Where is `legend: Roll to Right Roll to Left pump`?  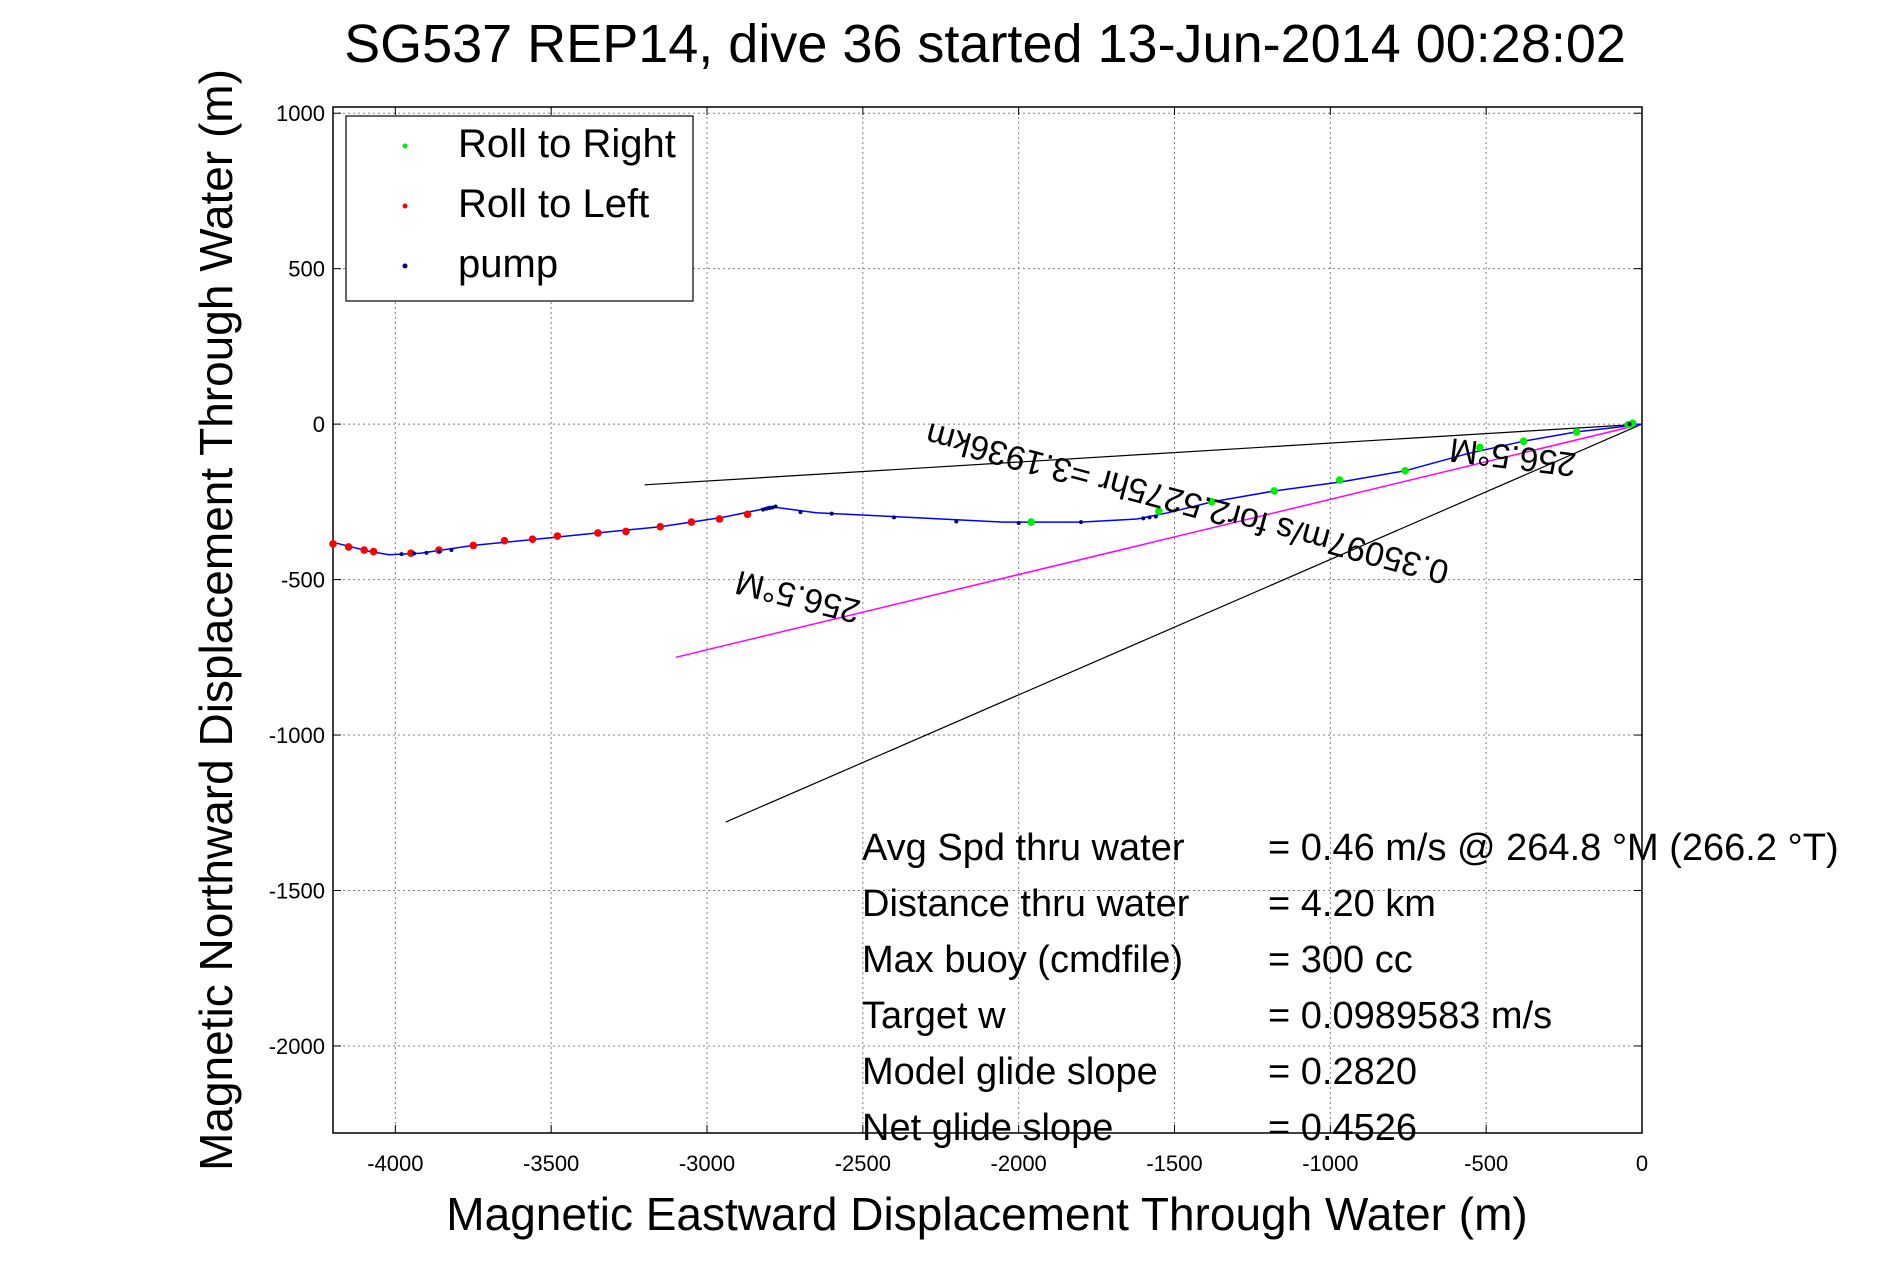 legend: Roll to Right Roll to Left pump is located at coordinates (519, 208).